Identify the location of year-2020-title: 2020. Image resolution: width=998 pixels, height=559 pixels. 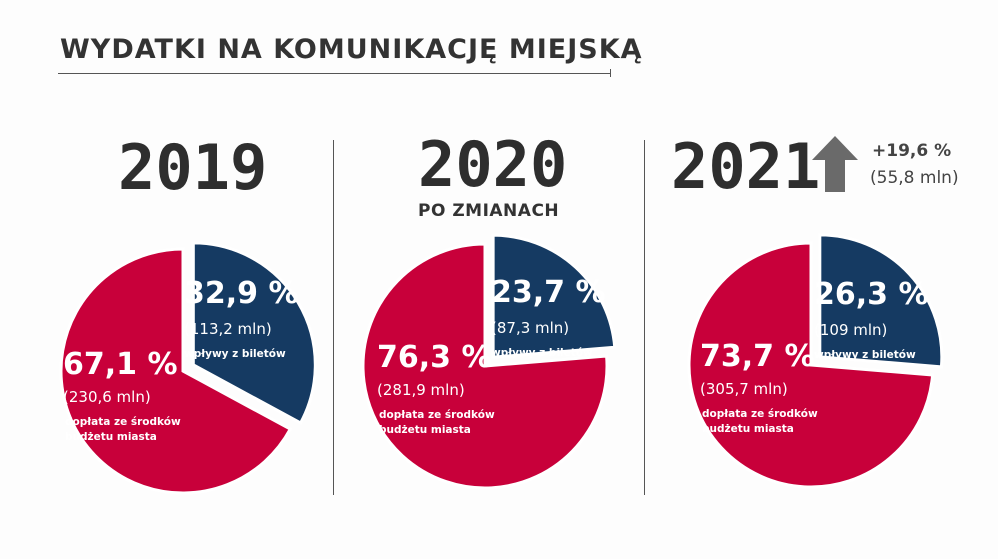
(493, 164).